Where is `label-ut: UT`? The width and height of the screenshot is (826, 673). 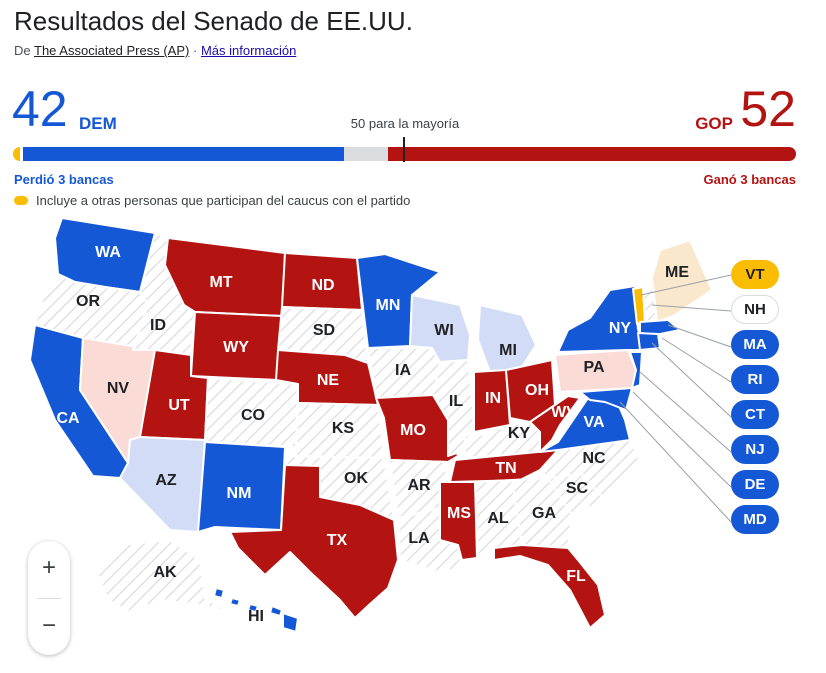 label-ut: UT is located at coordinates (179, 405).